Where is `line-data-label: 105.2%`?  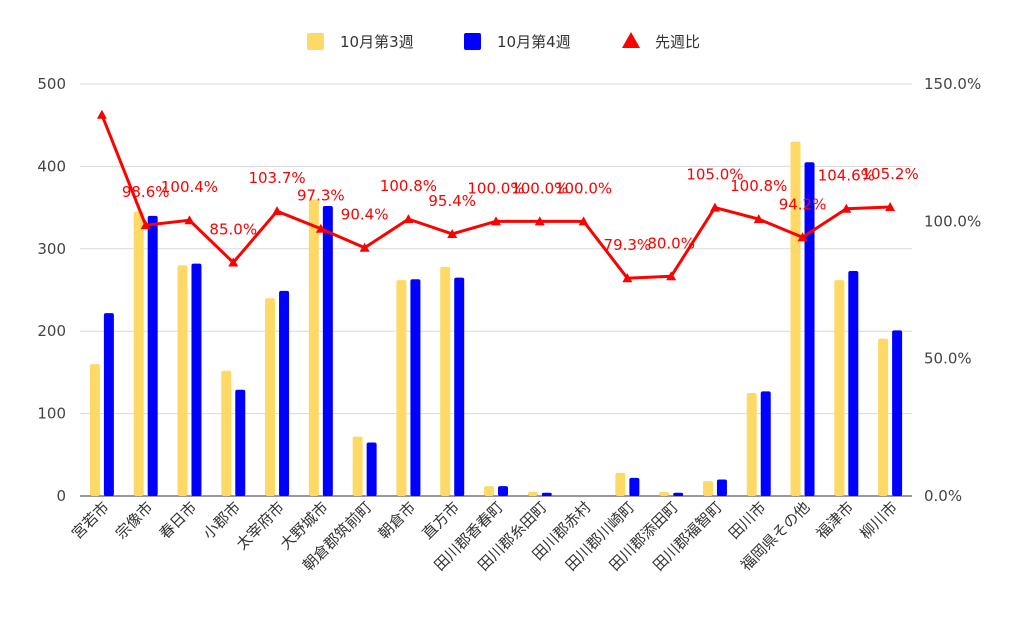
line-data-label: 105.2% is located at coordinates (890, 174).